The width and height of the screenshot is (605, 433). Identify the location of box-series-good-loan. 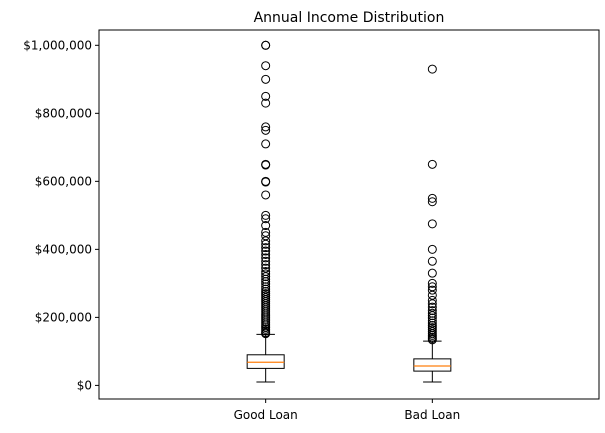
(265, 211).